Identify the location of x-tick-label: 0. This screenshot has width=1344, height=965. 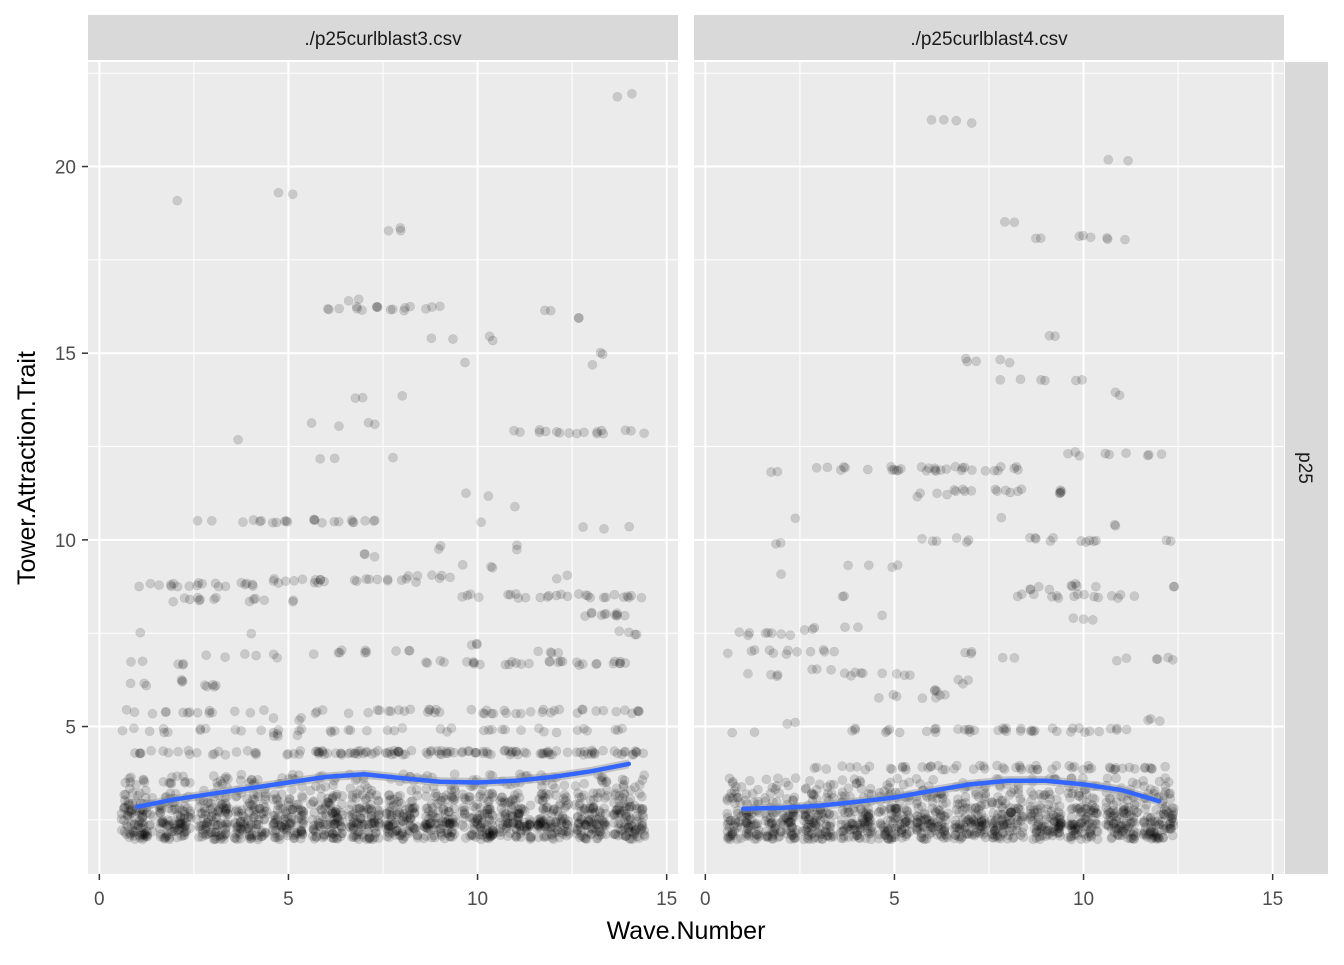
(99, 899).